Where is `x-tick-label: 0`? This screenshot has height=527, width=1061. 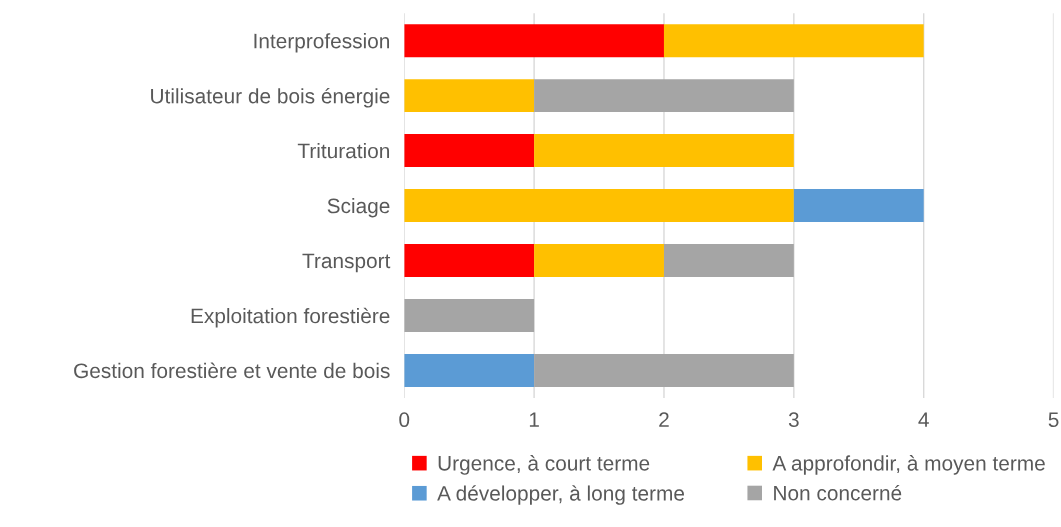 x-tick-label: 0 is located at coordinates (404, 420).